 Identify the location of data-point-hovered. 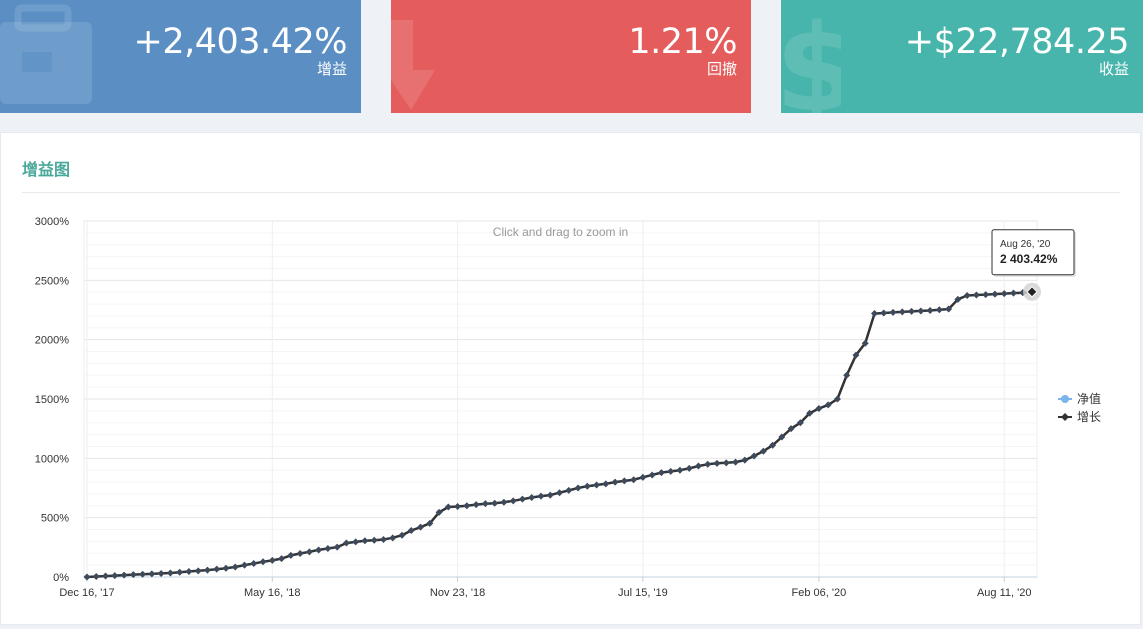
(1032, 292).